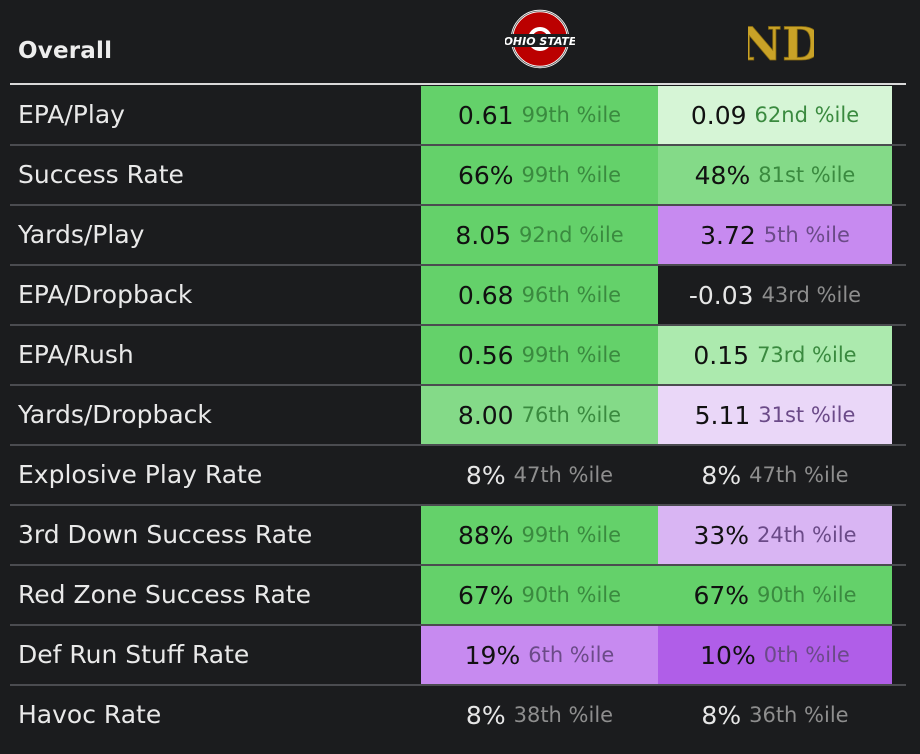 The image size is (920, 754). Describe the element at coordinates (811, 295) in the screenshot. I see `percentile-label: 43rd %ile` at that location.